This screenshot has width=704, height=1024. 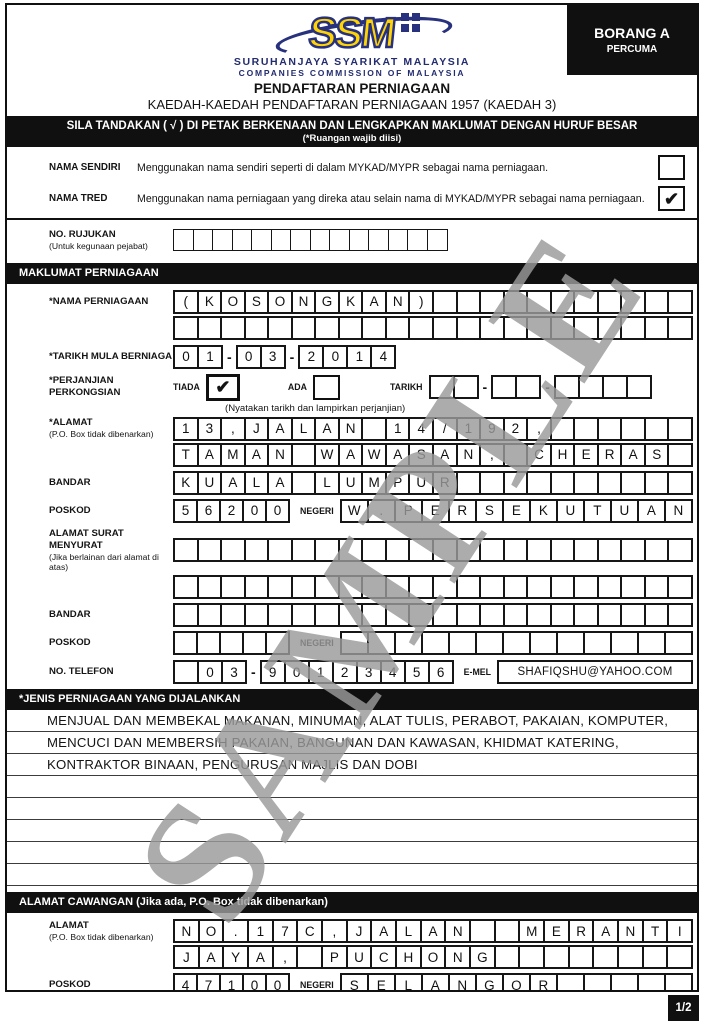 What do you see at coordinates (433, 615) in the screenshot?
I see `bandar2-cells` at bounding box center [433, 615].